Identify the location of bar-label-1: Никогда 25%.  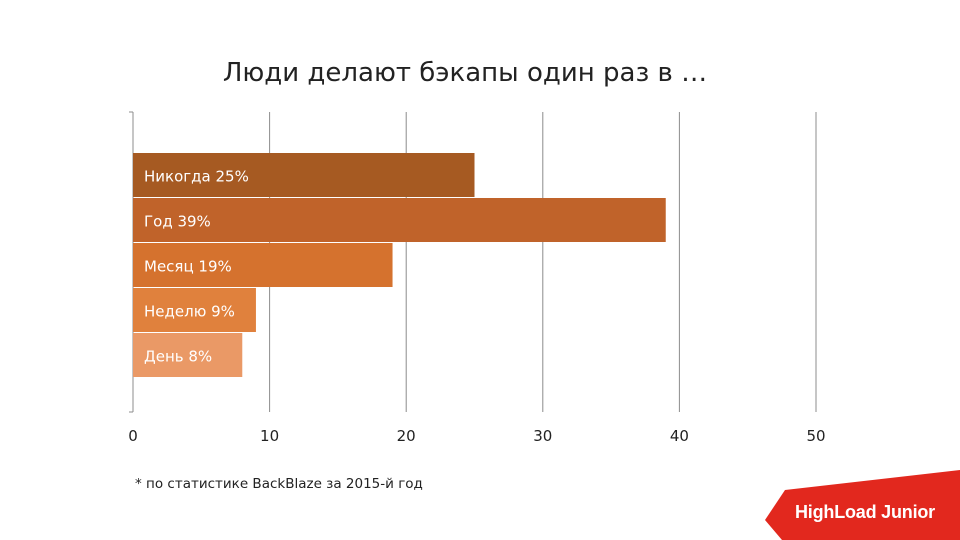
(196, 177).